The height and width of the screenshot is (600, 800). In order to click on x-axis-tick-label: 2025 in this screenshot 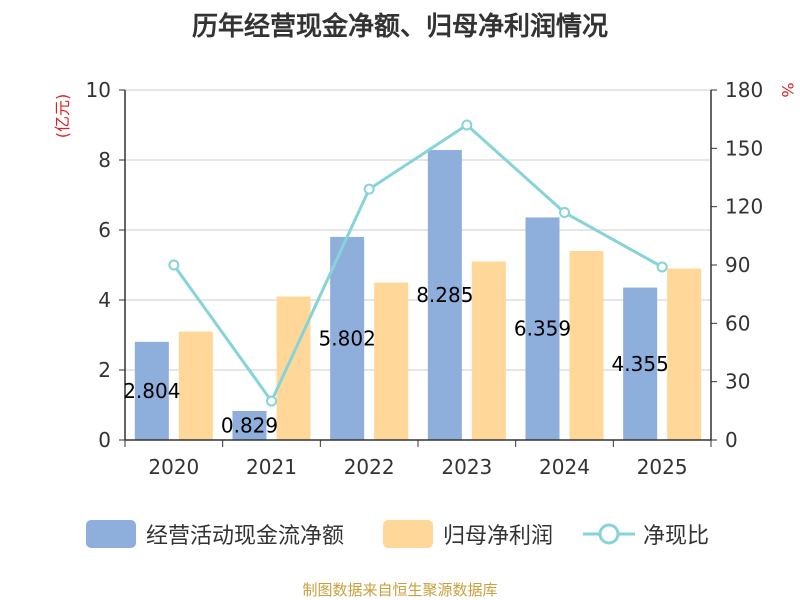, I will do `click(662, 467)`.